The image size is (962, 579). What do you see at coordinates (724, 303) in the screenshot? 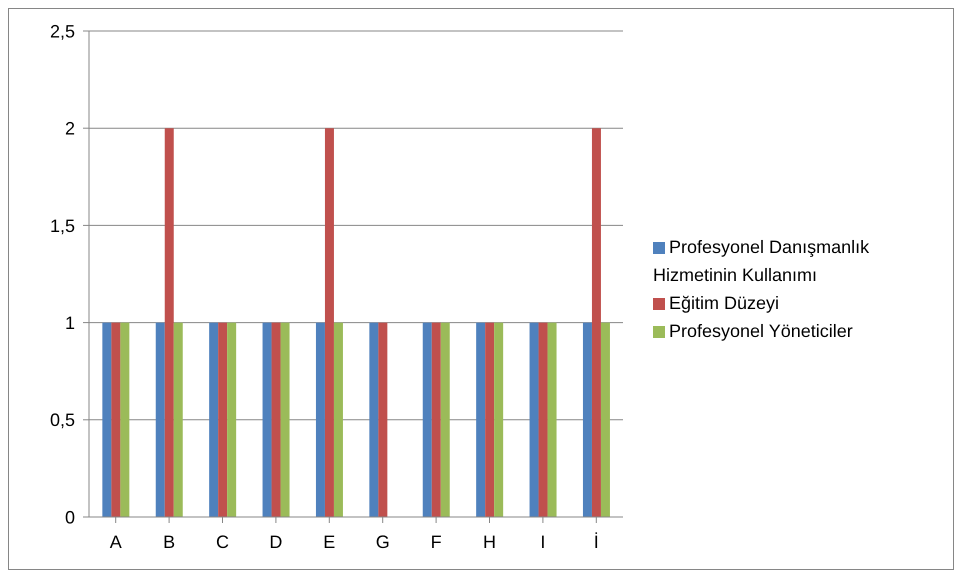
I see `legend-label: Eğitim Düzeyi` at bounding box center [724, 303].